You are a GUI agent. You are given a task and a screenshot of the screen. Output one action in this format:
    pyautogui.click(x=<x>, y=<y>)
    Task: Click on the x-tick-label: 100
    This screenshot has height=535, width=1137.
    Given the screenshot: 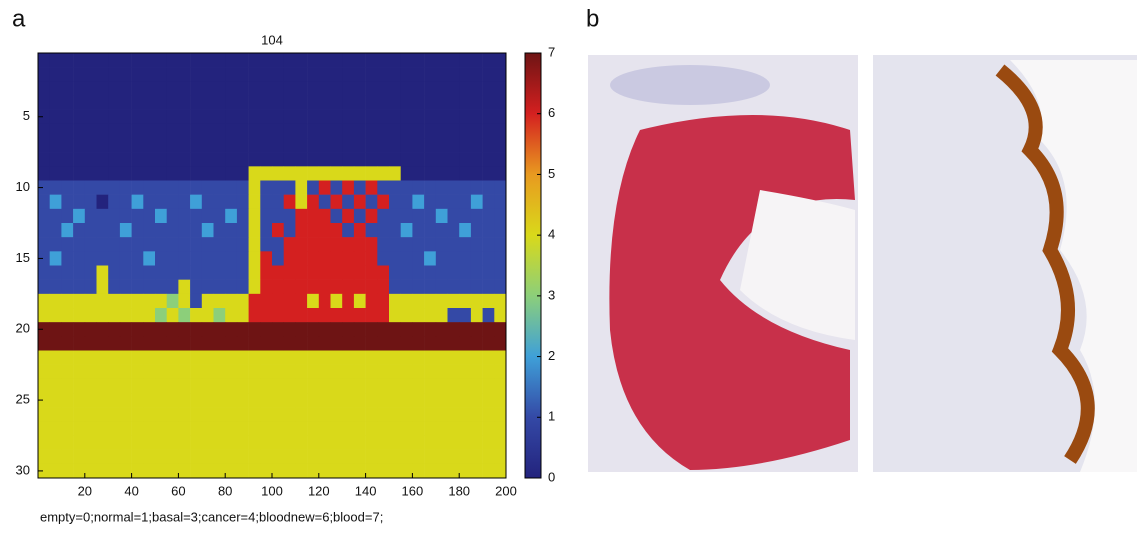 What is the action you would take?
    pyautogui.click(x=272, y=490)
    